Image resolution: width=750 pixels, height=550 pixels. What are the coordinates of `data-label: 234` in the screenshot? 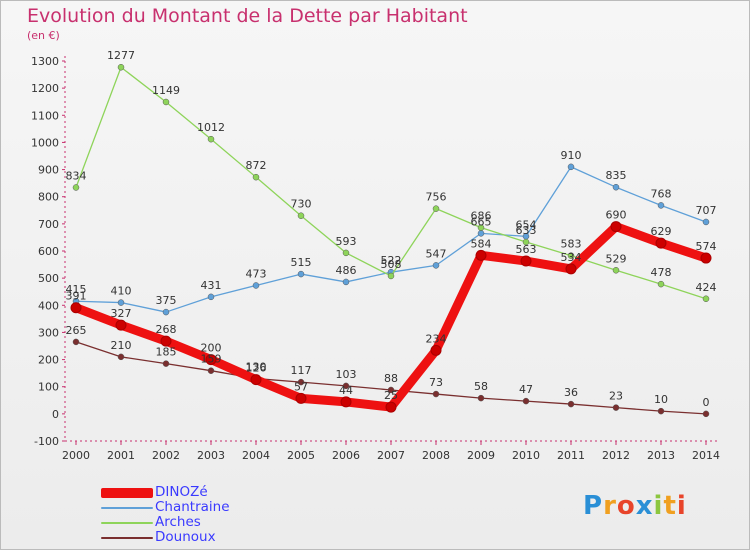 It's located at (436, 338).